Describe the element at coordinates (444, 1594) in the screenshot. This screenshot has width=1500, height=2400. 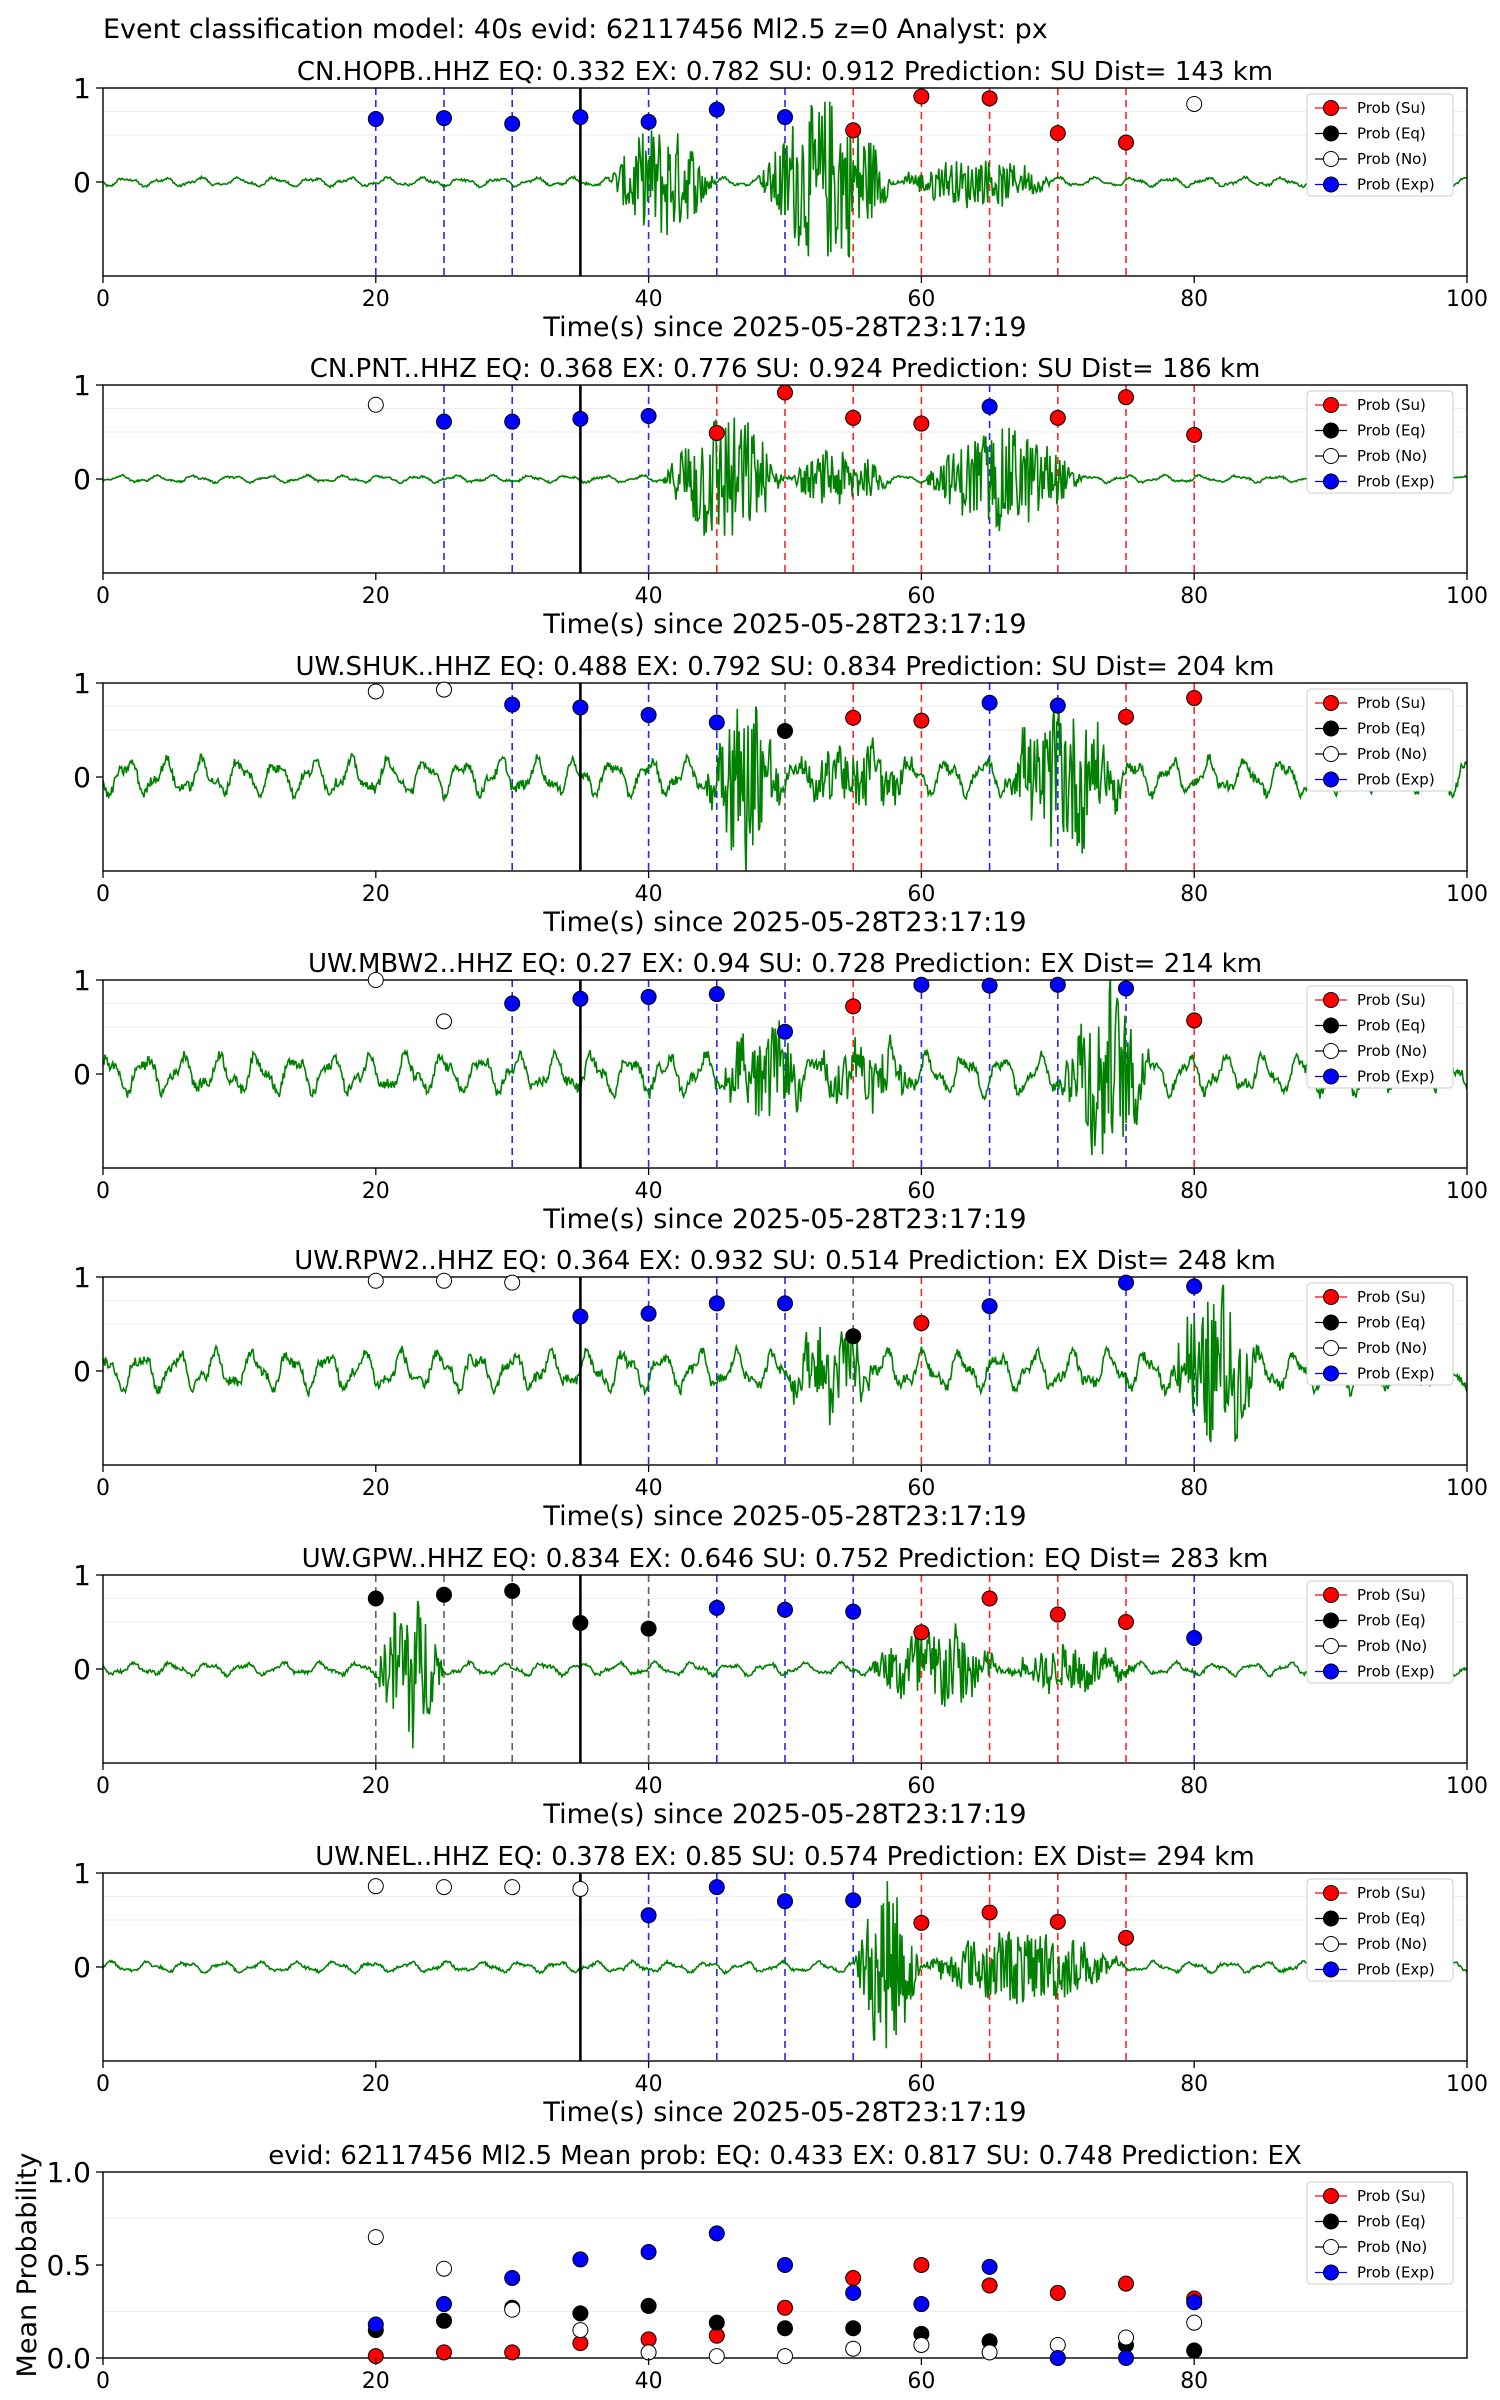
I see `prob-point-eq` at that location.